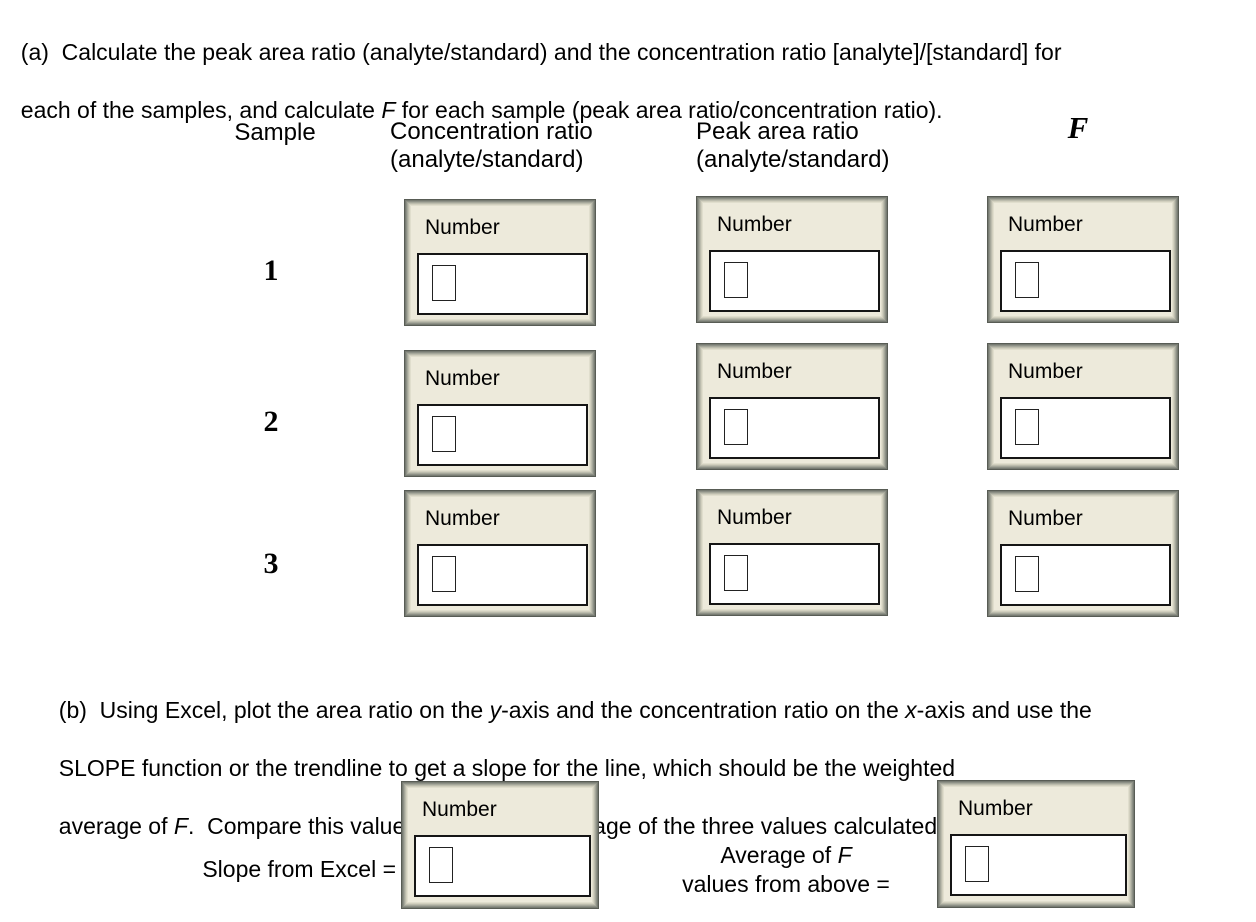  Describe the element at coordinates (1085, 281) in the screenshot. I see `number-input-s1-f` at that location.